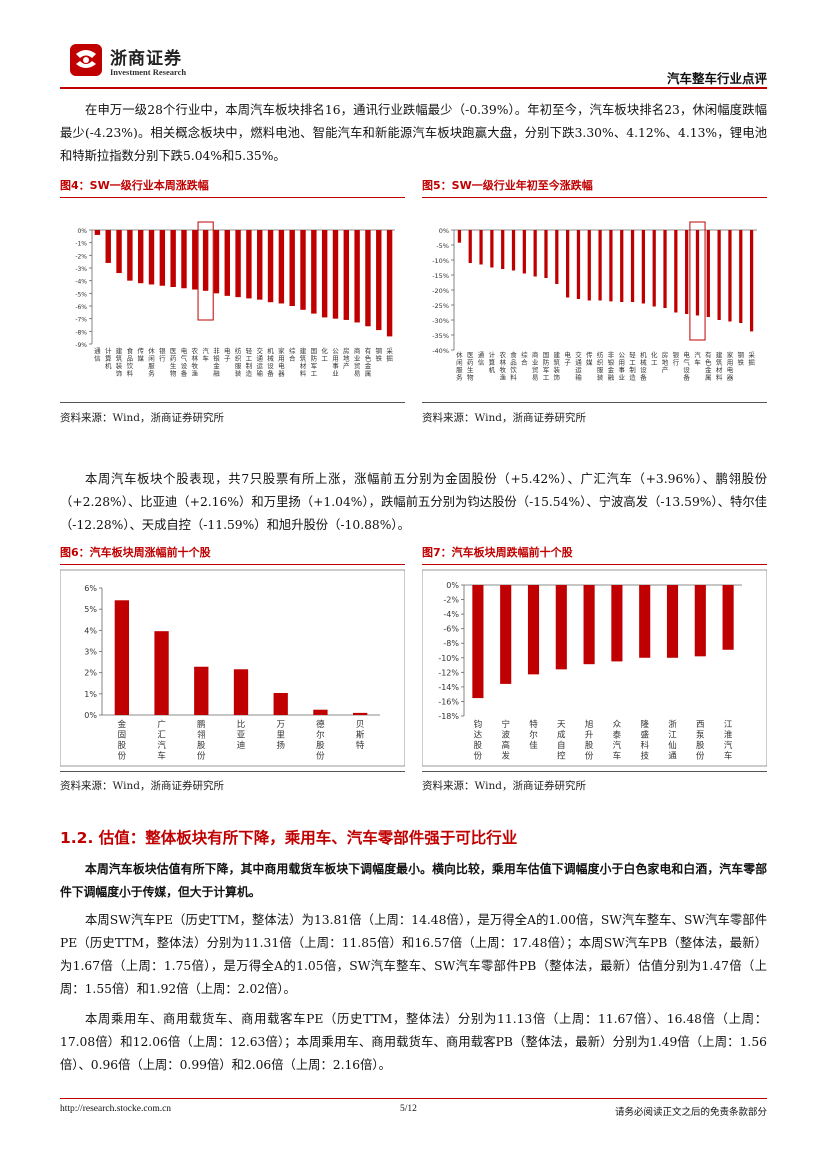 This screenshot has width=827, height=1169. I want to click on category-label: 众泰汽车, so click(617, 741).